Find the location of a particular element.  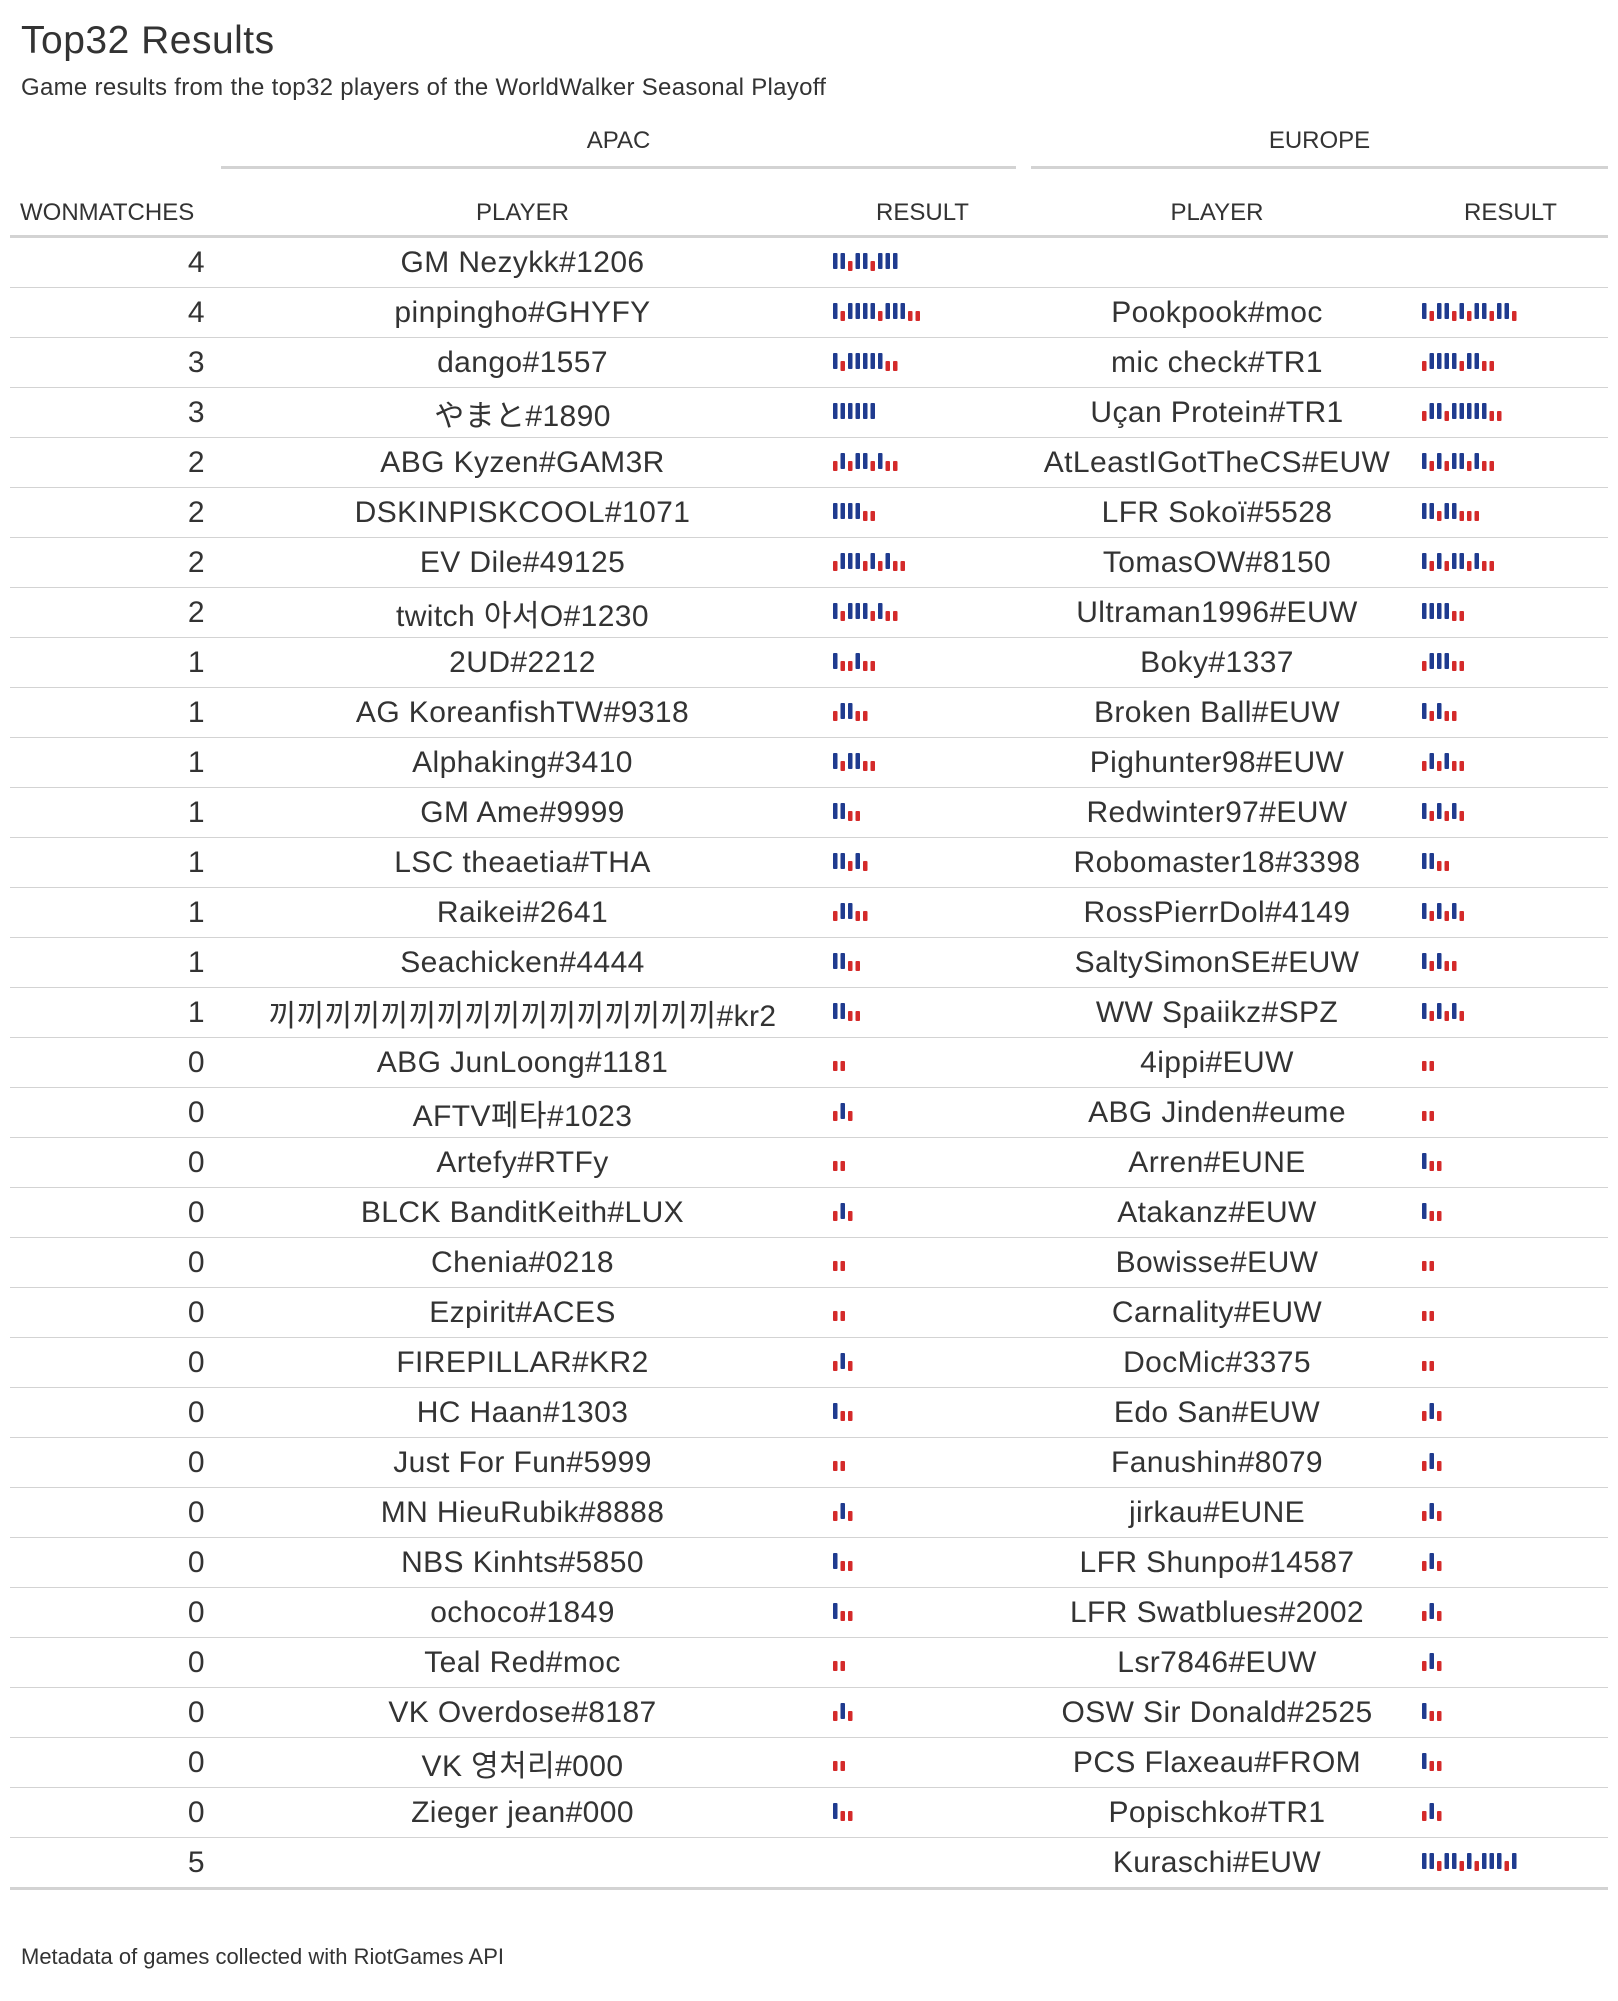

europe-player-cell: OSW Sir Donald#2525 is located at coordinates (1217, 1712).